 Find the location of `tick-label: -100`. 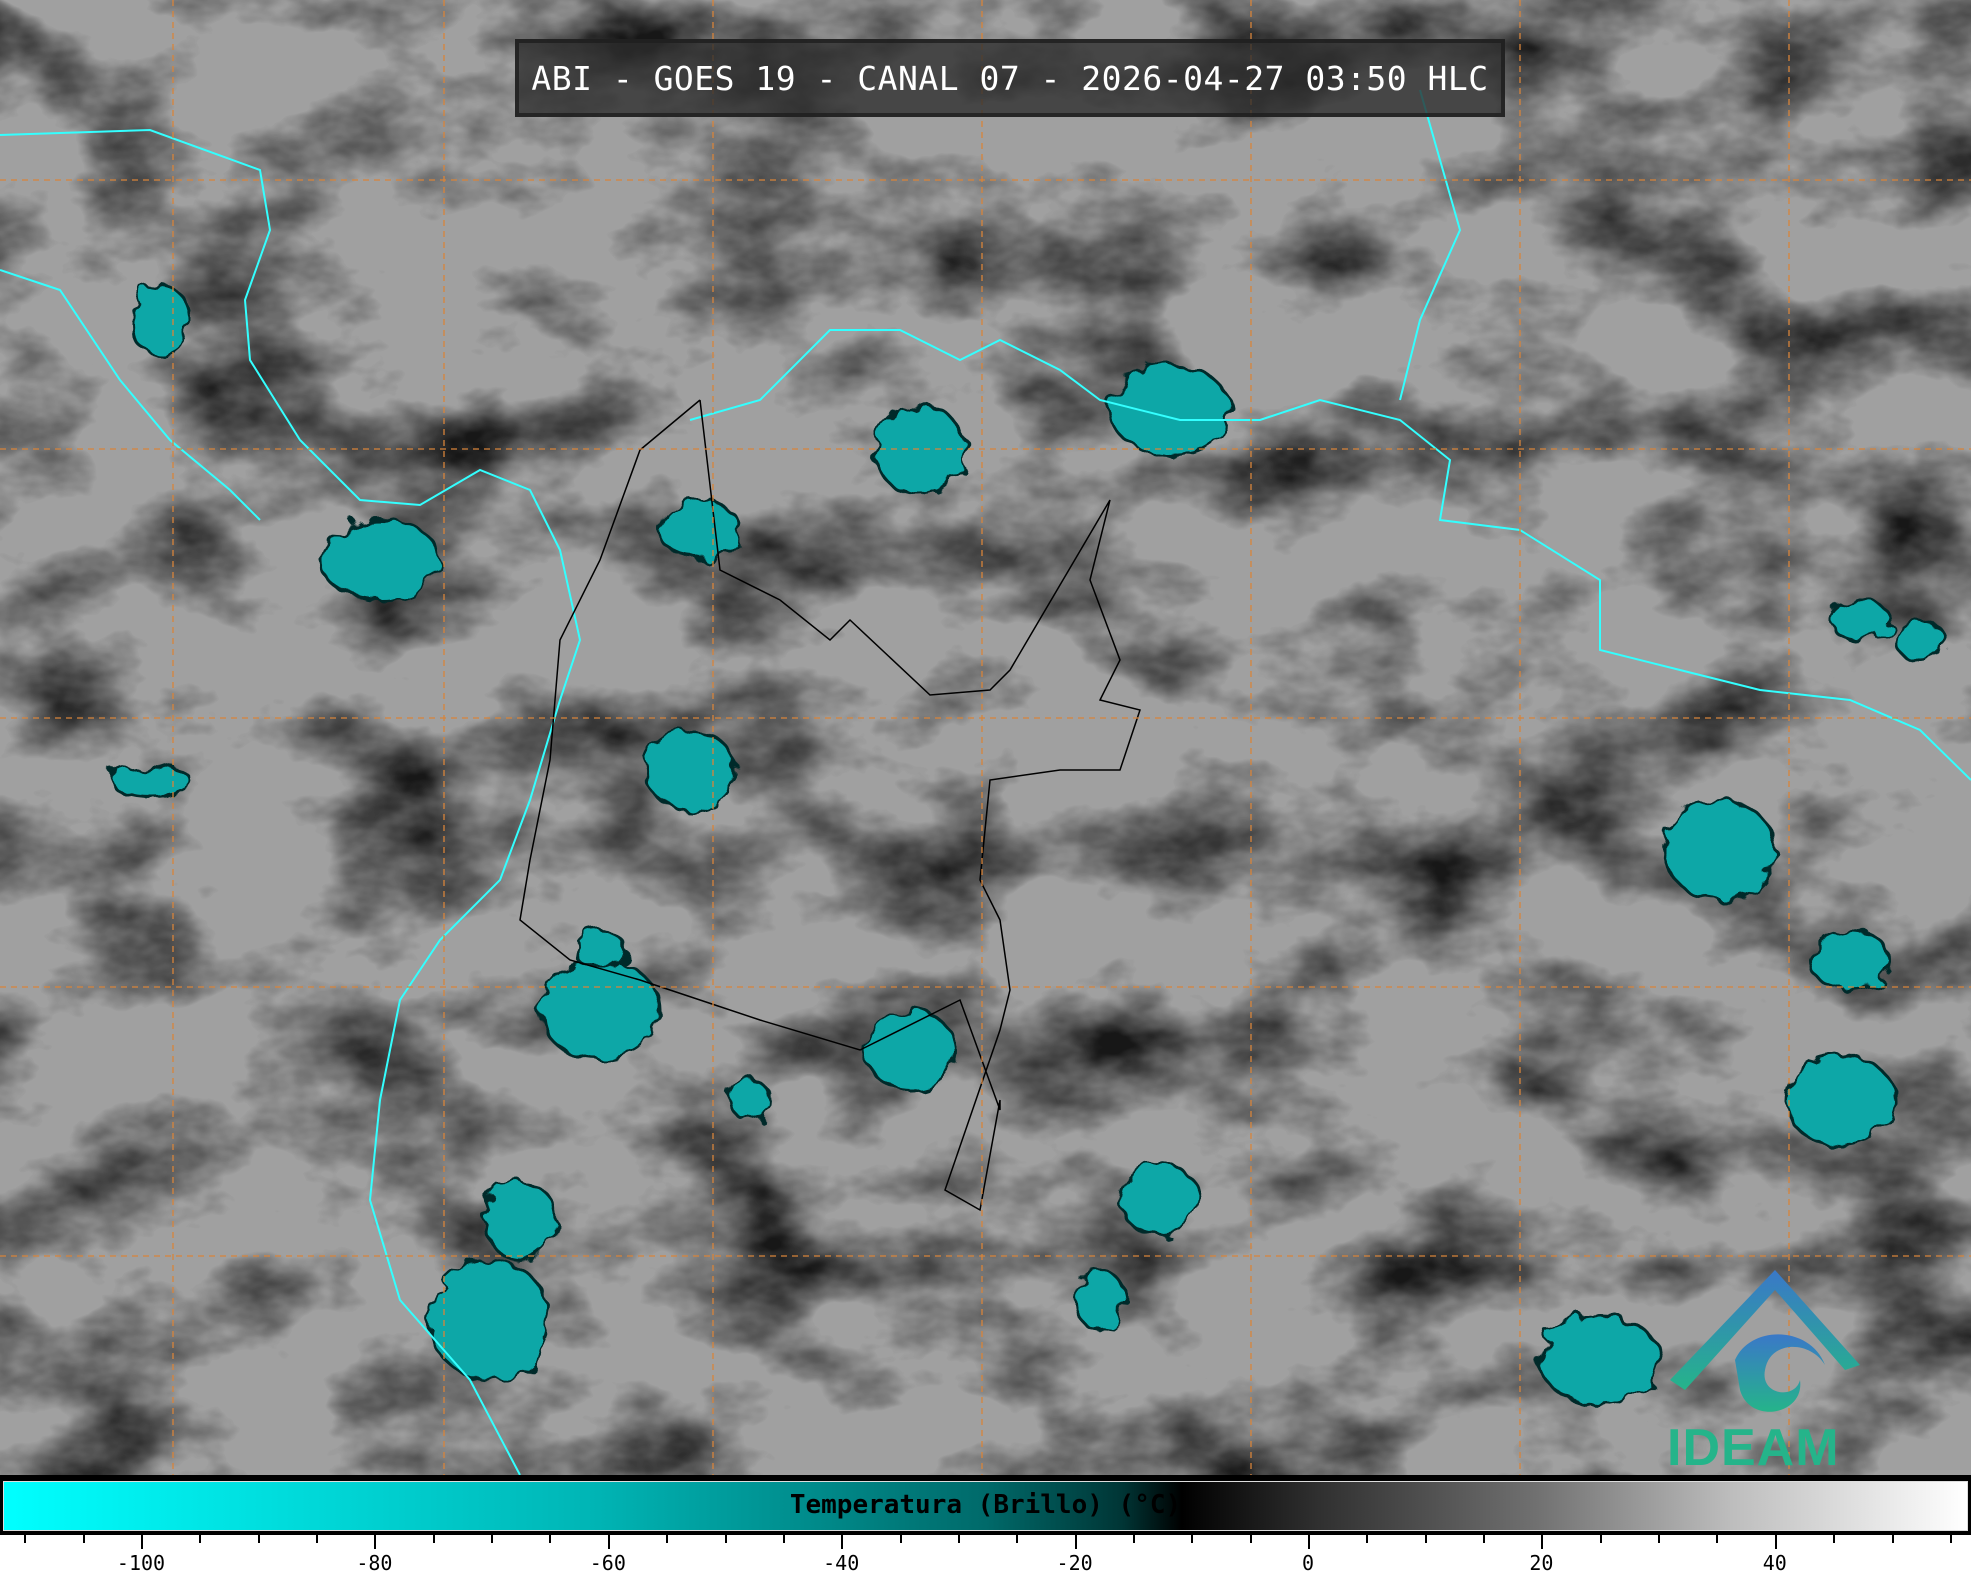

tick-label: -100 is located at coordinates (141, 1563).